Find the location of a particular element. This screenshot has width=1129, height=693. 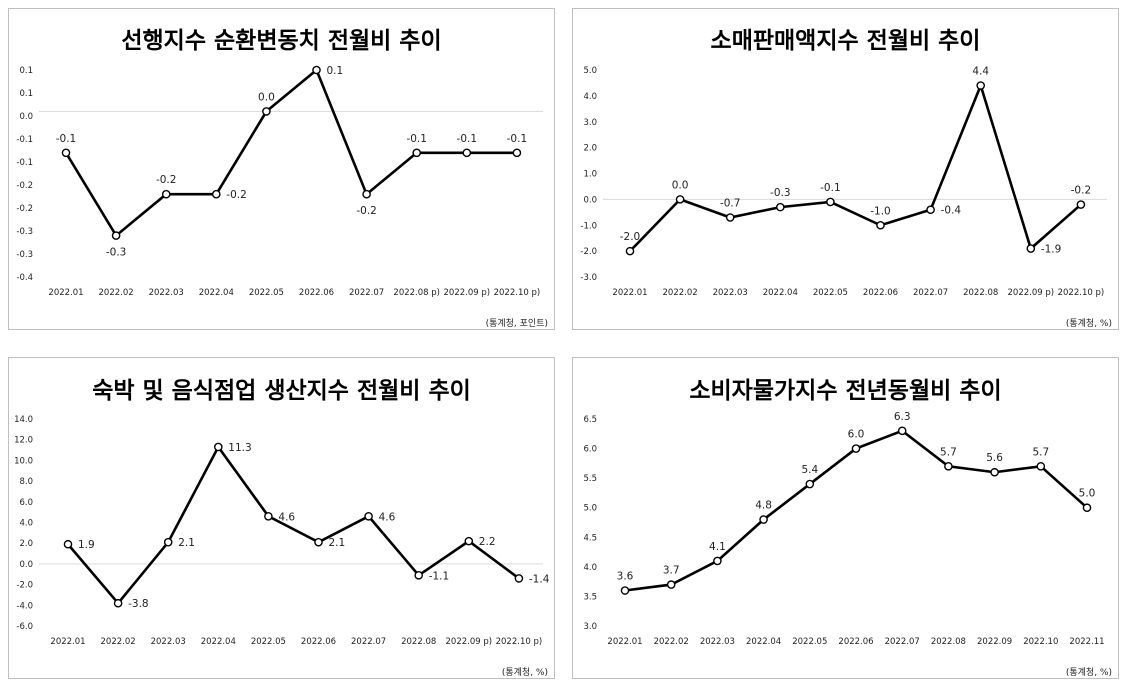

y-tick-label: -4.0 is located at coordinates (24, 606).